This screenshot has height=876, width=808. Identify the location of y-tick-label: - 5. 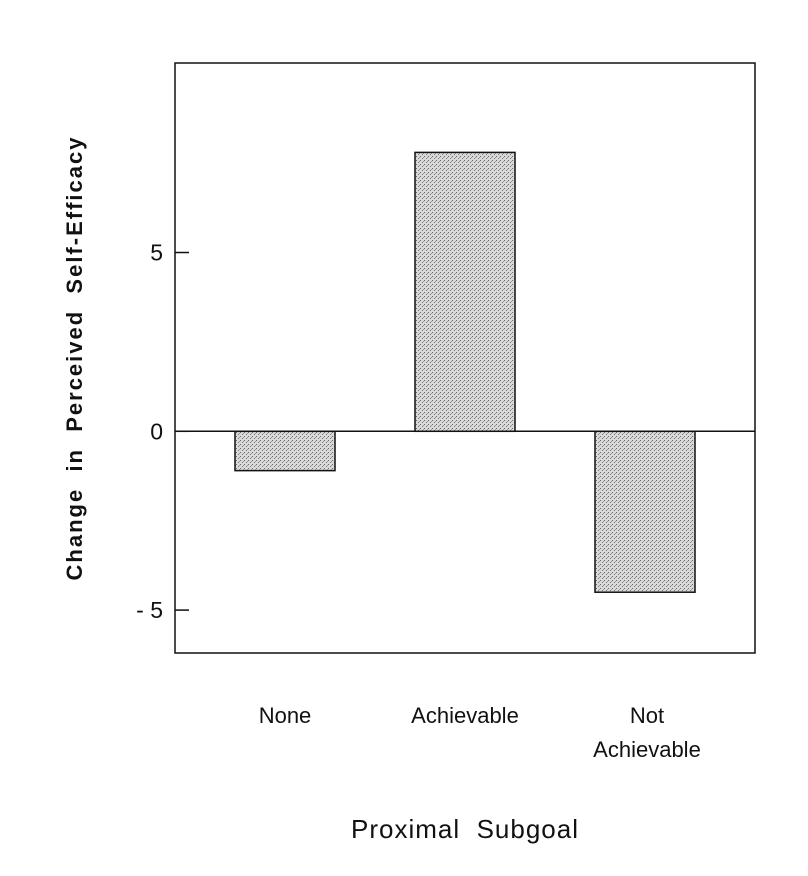
(149, 610).